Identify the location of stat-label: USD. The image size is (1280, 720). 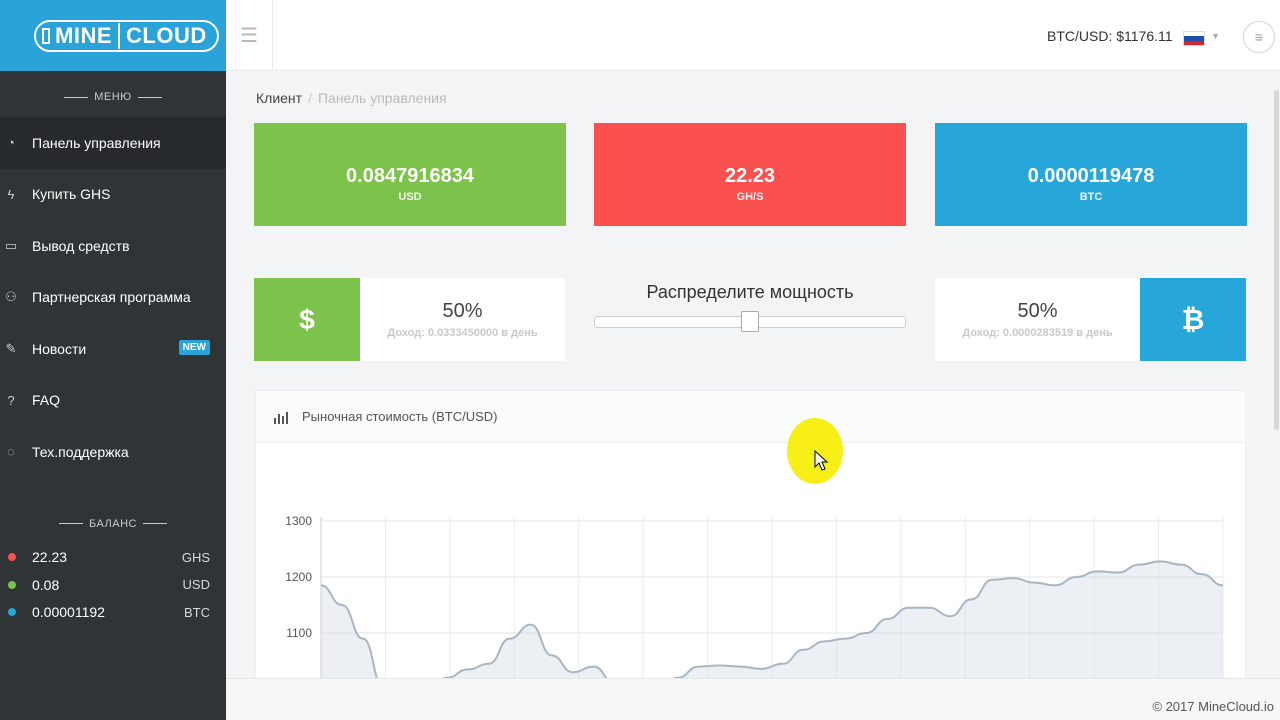
(410, 197).